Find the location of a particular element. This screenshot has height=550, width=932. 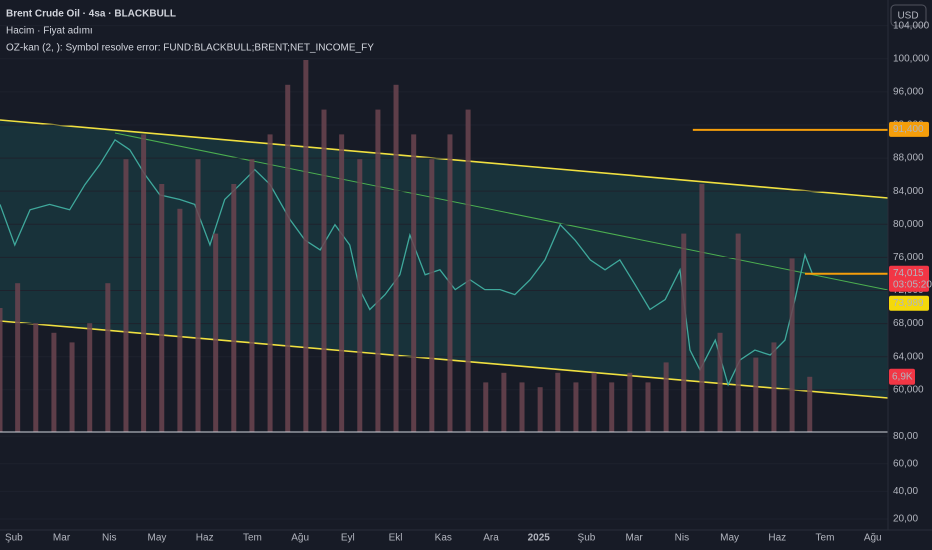

price-countdown: 03:05:20 is located at coordinates (912, 284).